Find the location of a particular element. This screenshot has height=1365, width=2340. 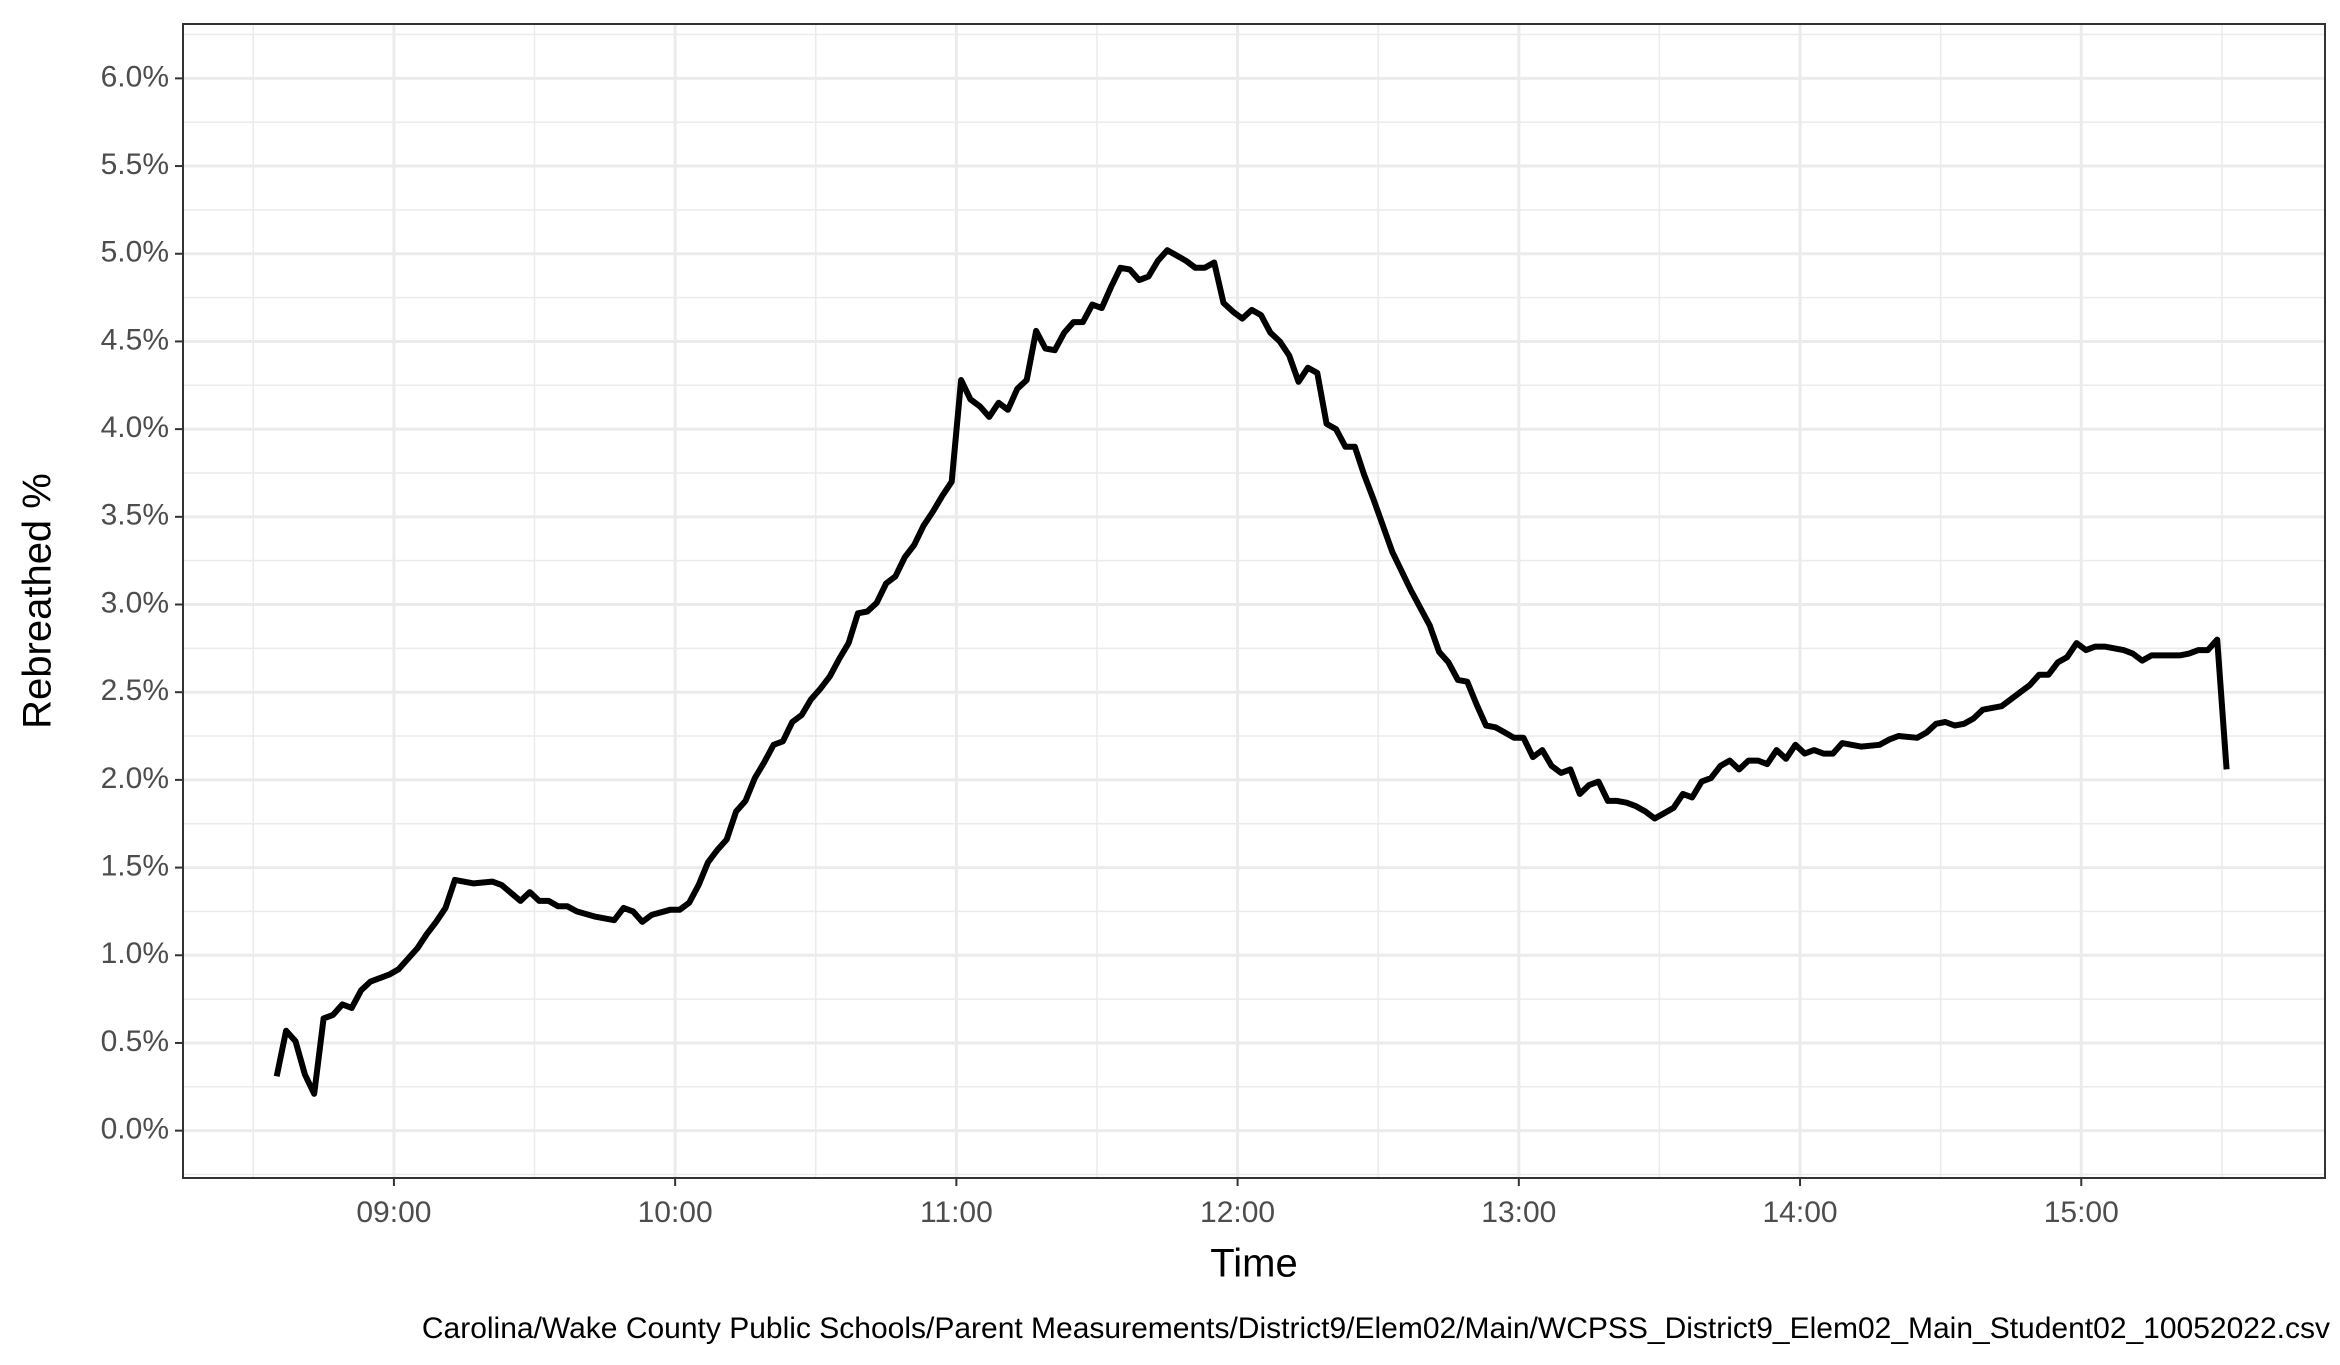

x-tick-label: 12:00 is located at coordinates (1237, 1212).